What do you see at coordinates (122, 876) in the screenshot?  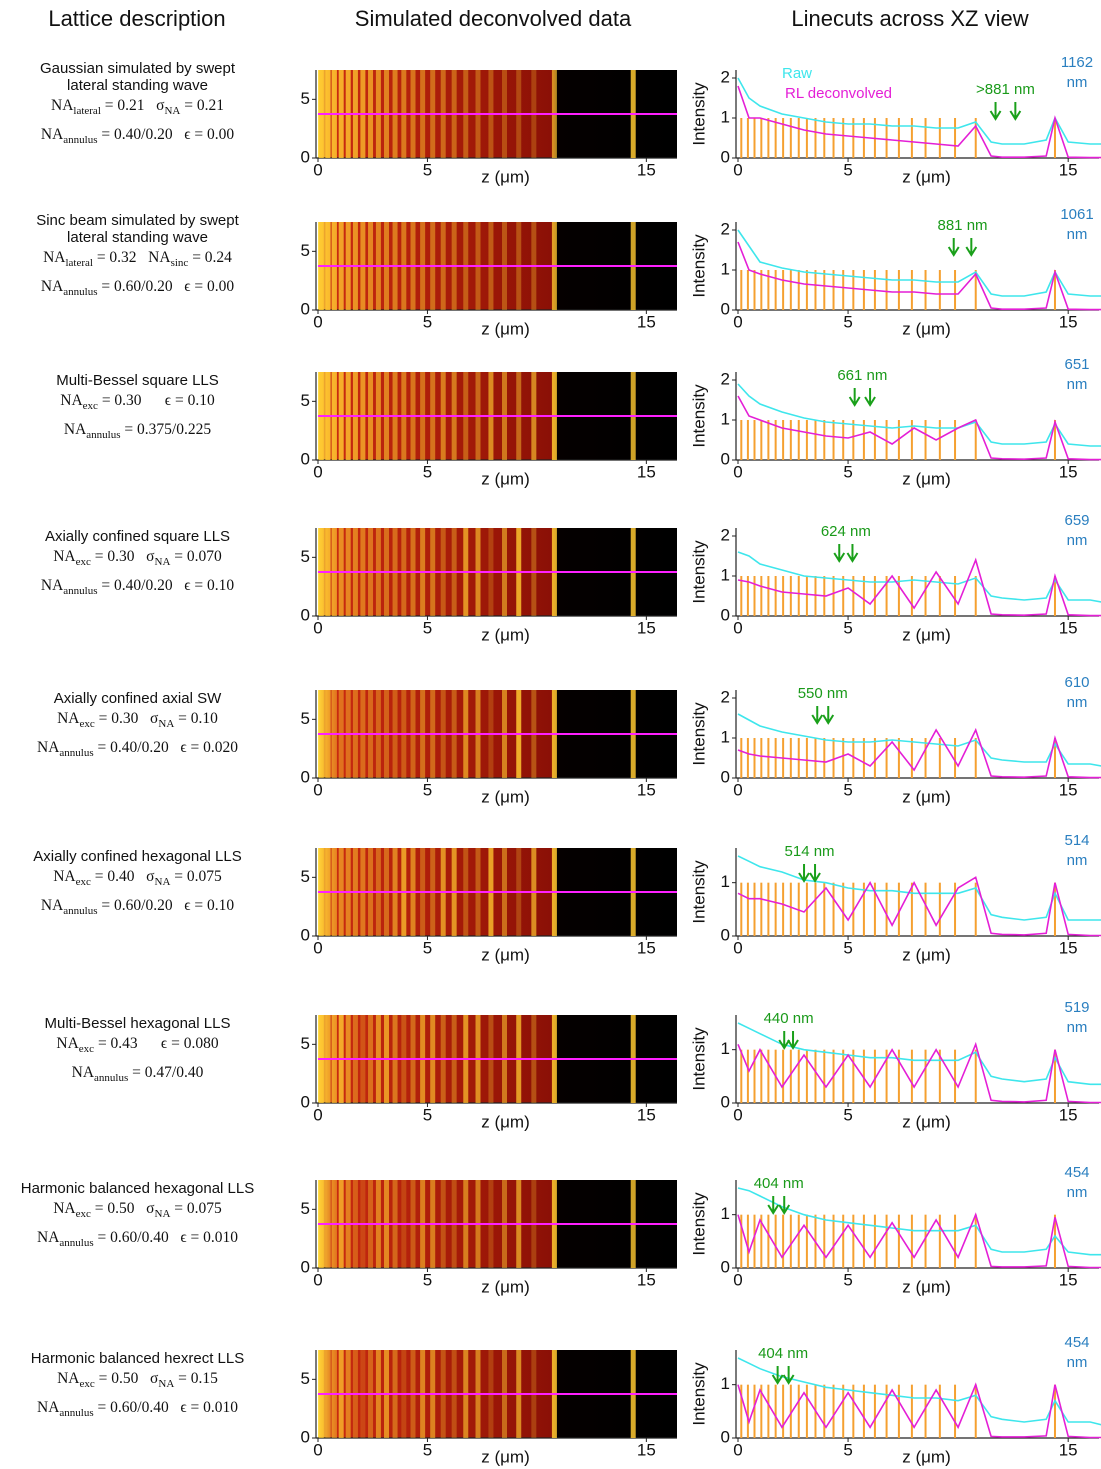 I see `param-text: = 0.40 σ` at bounding box center [122, 876].